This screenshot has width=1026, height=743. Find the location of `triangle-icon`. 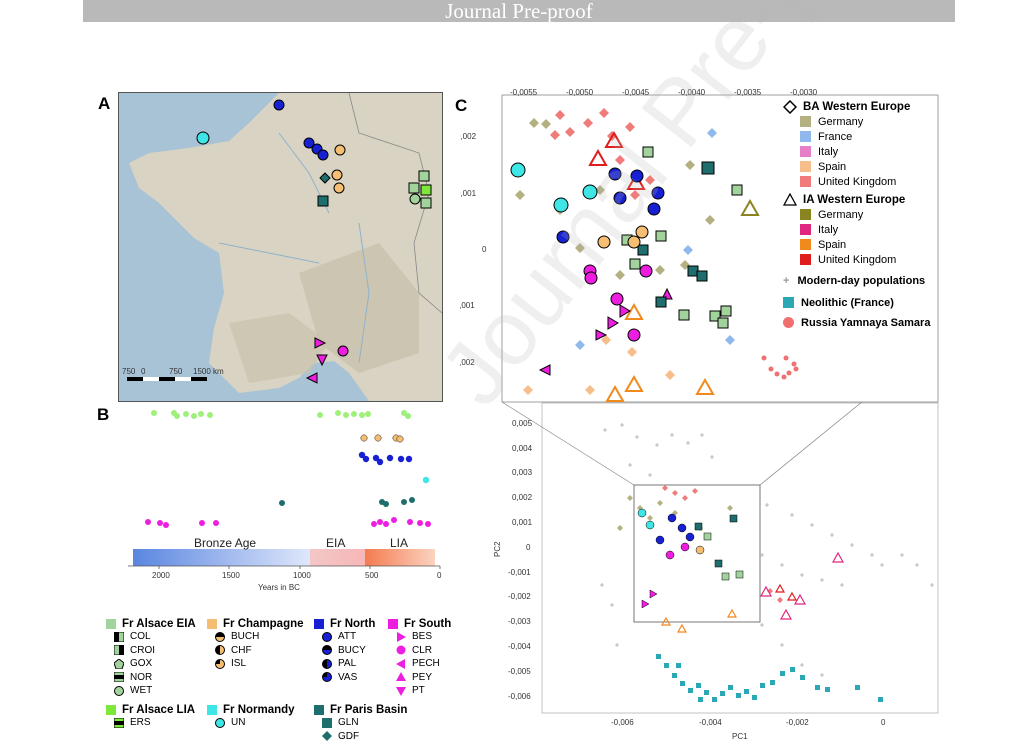

triangle-icon is located at coordinates (790, 199).